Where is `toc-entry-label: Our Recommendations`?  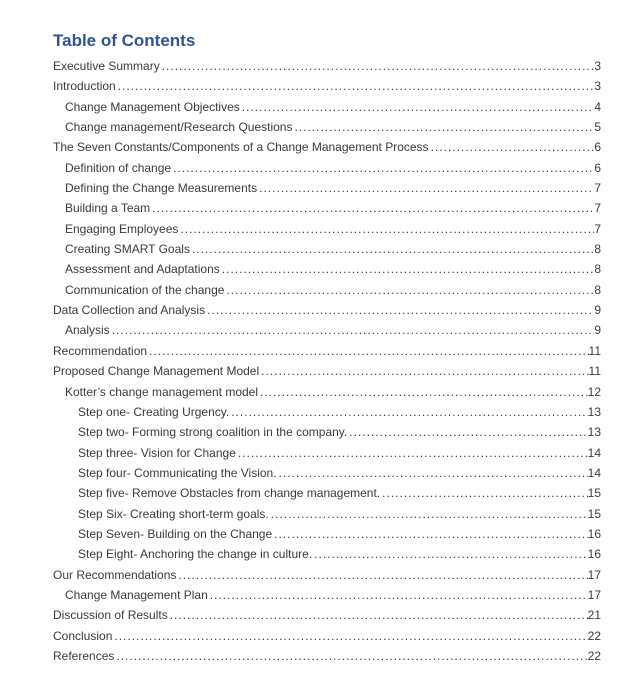 toc-entry-label: Our Recommendations is located at coordinates (115, 574).